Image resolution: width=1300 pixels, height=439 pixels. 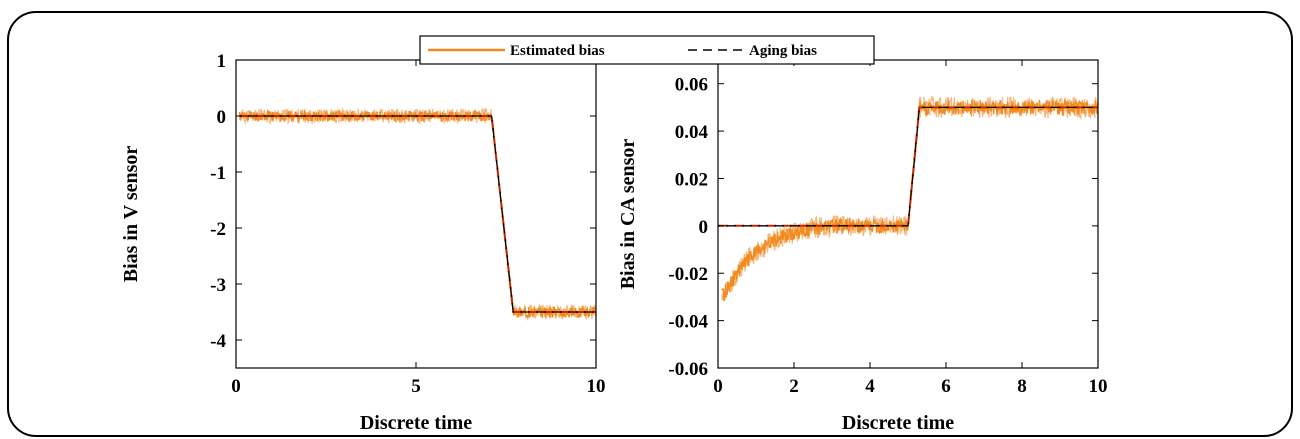 I want to click on v-sensor-plot-area, so click(x=417, y=214).